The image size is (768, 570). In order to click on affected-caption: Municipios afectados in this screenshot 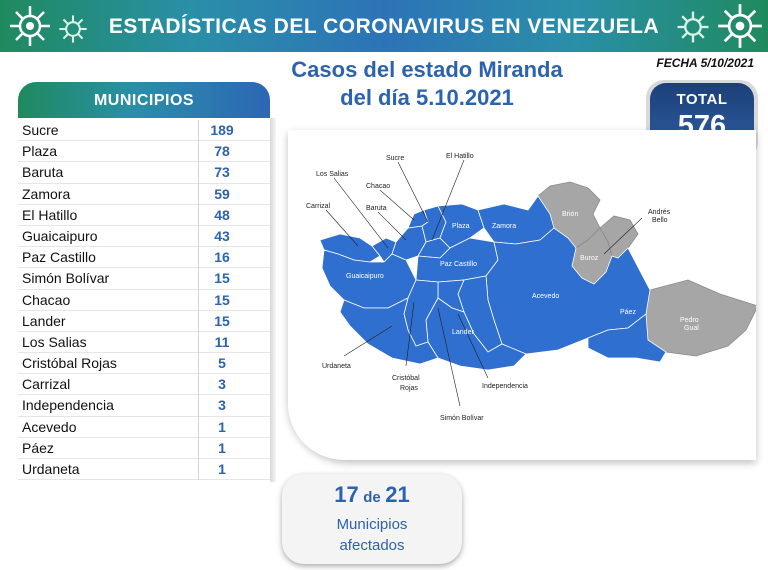, I will do `click(372, 535)`.